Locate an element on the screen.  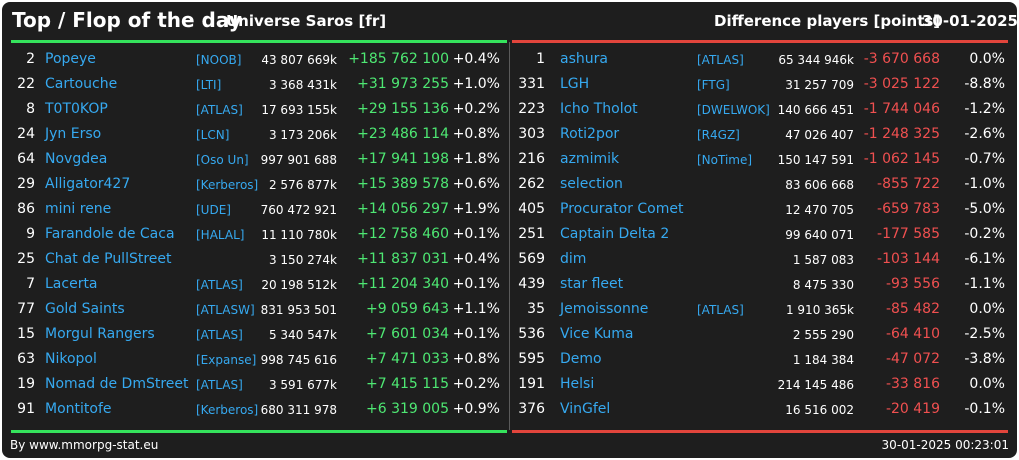
player-points: 680 311 978 is located at coordinates (298, 410).